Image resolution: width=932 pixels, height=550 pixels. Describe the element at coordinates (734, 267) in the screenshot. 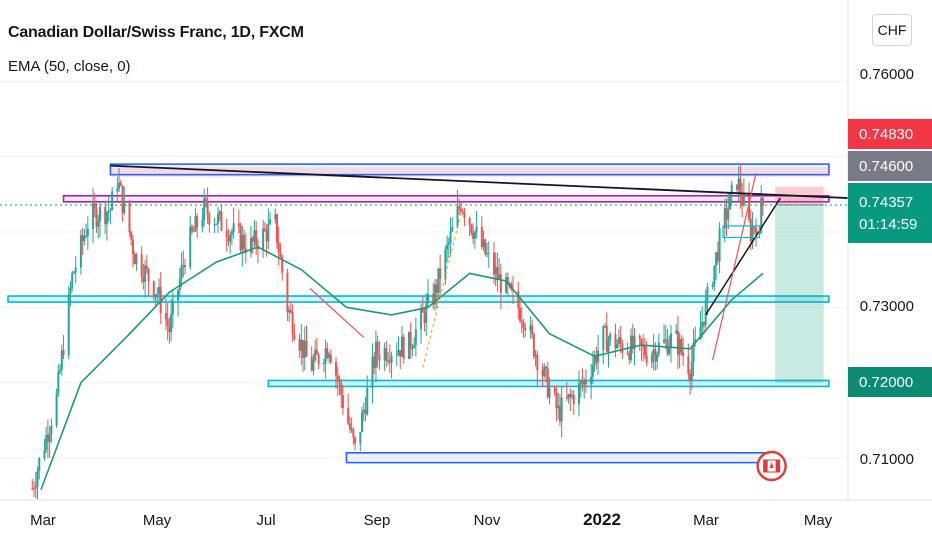

I see `red-trend-sketch` at that location.